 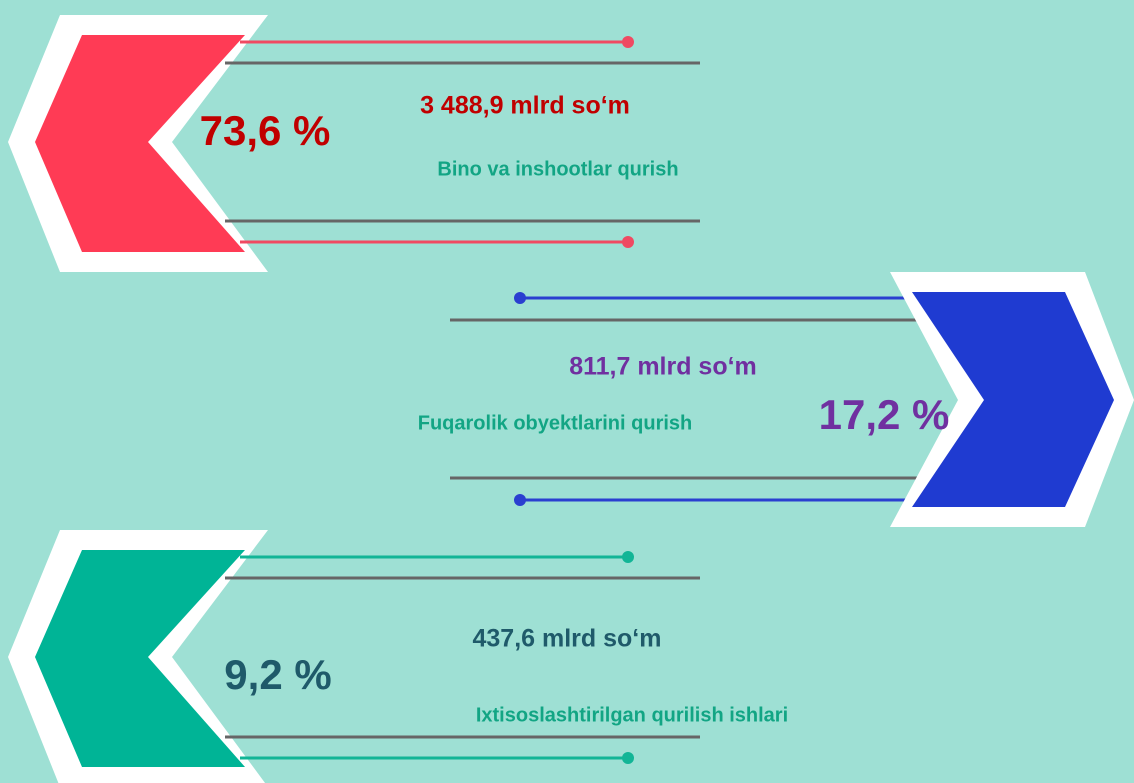 I want to click on percent: 73,6 %, so click(x=265, y=130).